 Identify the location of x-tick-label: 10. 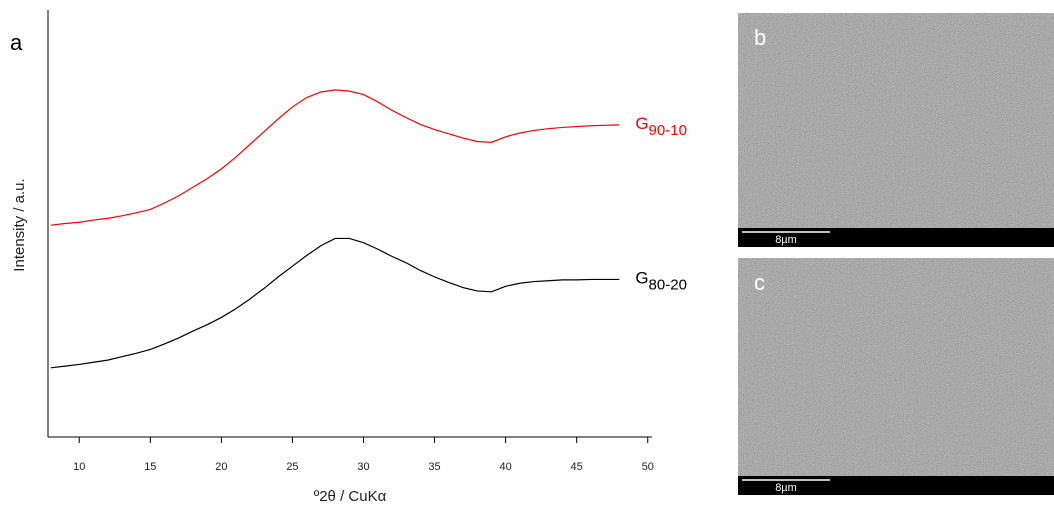
(79, 467).